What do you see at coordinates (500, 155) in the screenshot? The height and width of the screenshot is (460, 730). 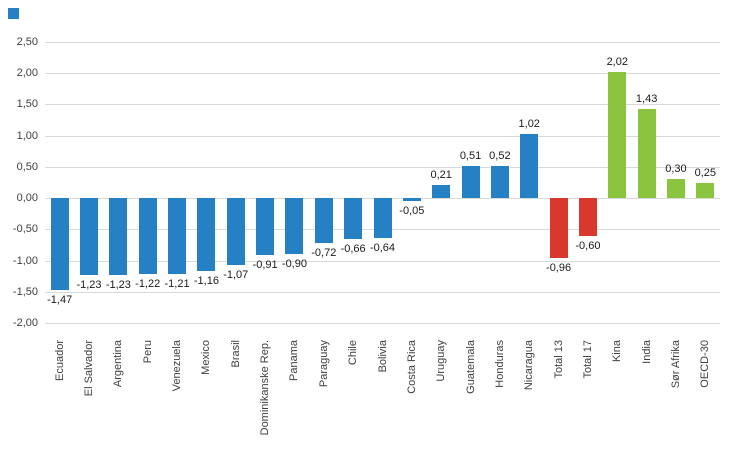 I see `bar-value-label: 0,52` at bounding box center [500, 155].